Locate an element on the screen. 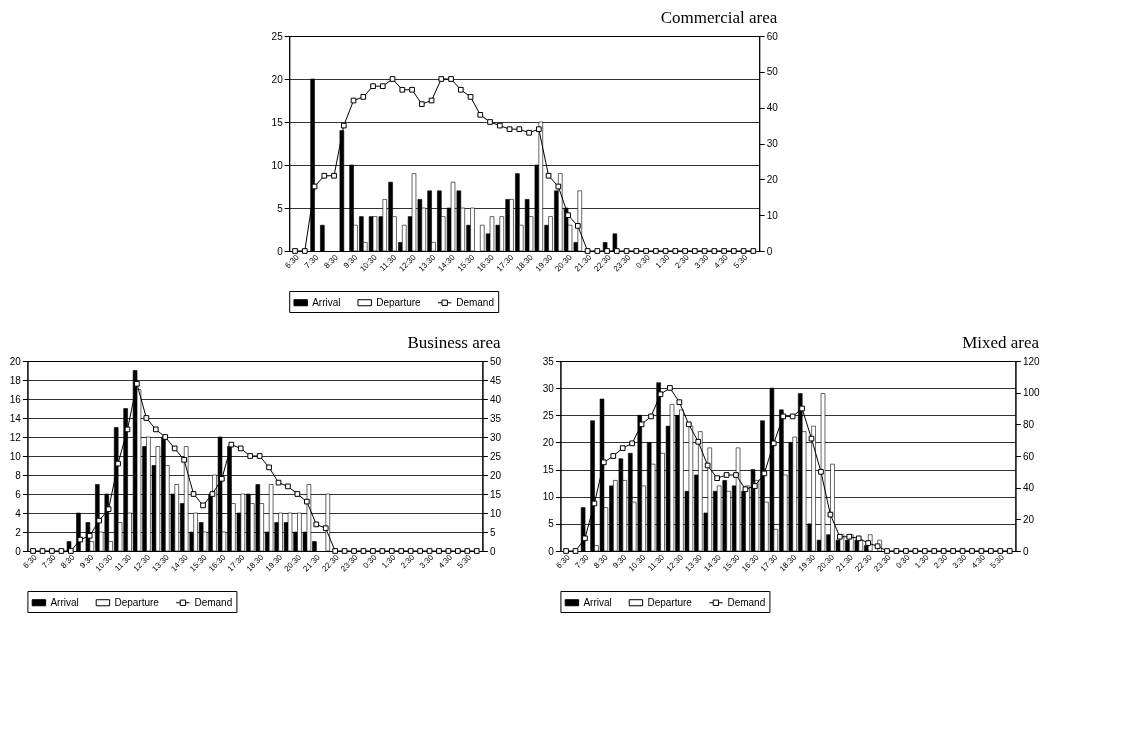 Image resolution: width=1141 pixels, height=729 pixels. chart-title: Business area is located at coordinates (454, 342).